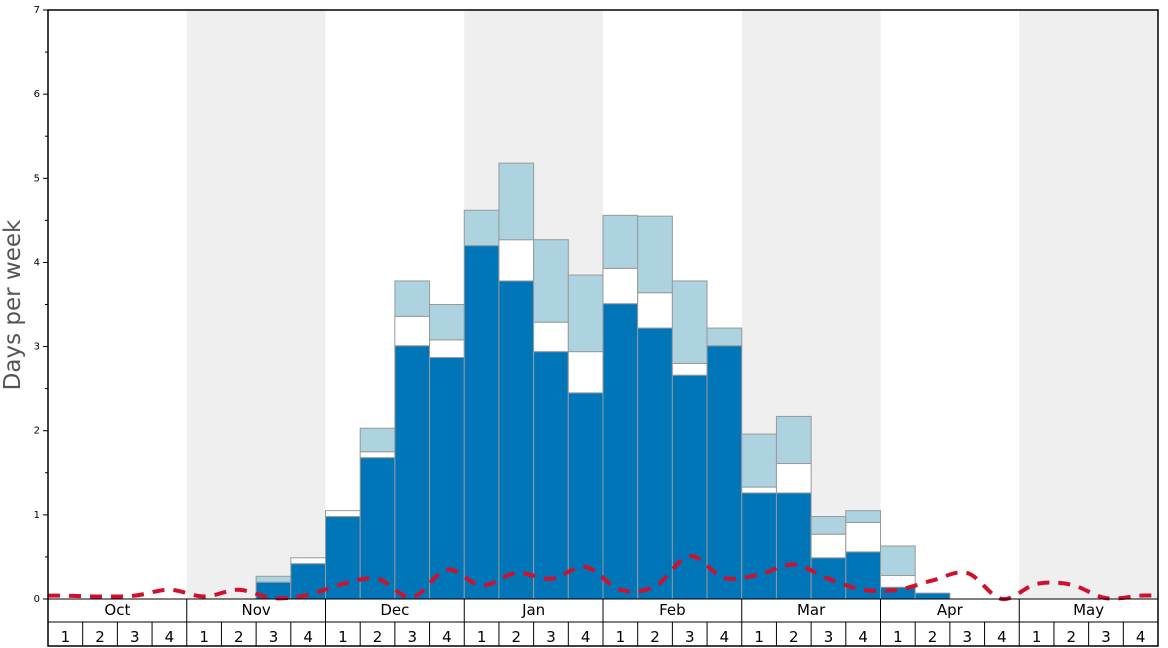 This screenshot has height=648, width=1168. What do you see at coordinates (37, 347) in the screenshot?
I see `y-tick-label: 3` at bounding box center [37, 347].